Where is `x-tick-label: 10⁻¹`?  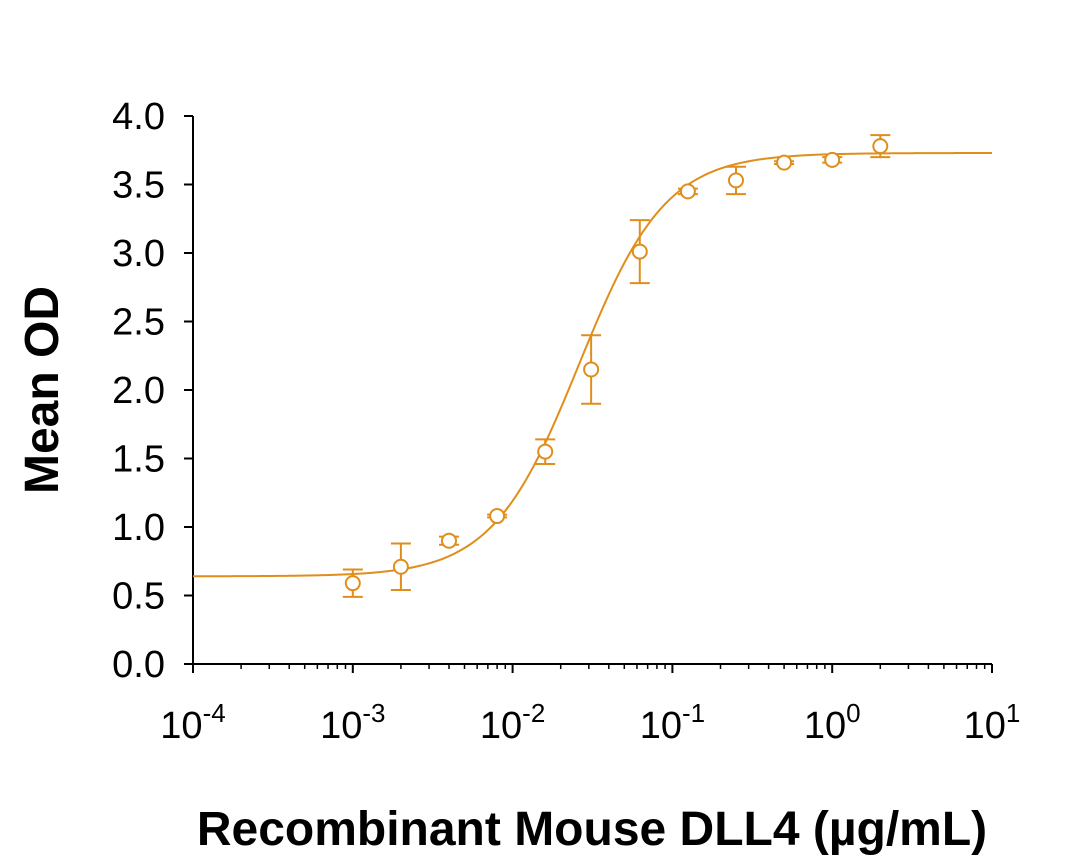 x-tick-label: 10⁻¹ is located at coordinates (672, 722).